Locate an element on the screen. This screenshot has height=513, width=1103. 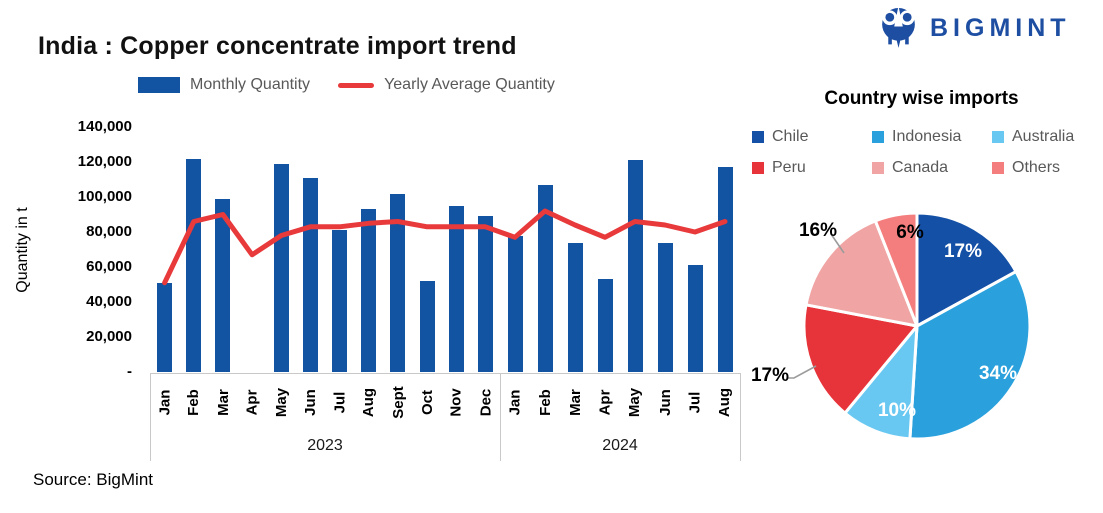
y-axis-tick: 40,000 is located at coordinates (109, 301).